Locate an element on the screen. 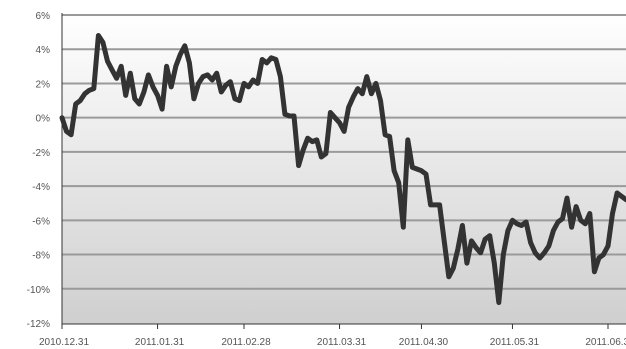 The width and height of the screenshot is (626, 349). y-tick-label: -10% is located at coordinates (38, 290).